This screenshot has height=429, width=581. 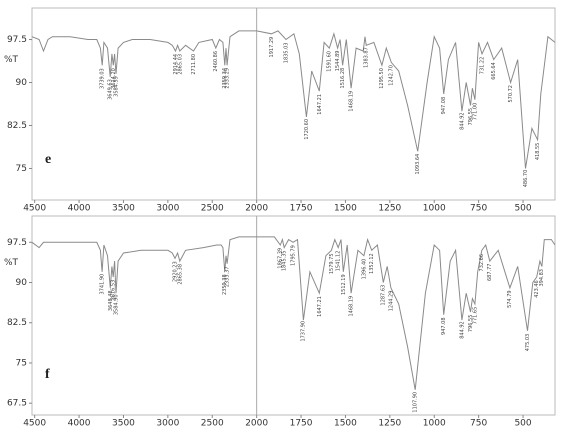 I want to click on peak-label: 3649.63, so click(x=111, y=89).